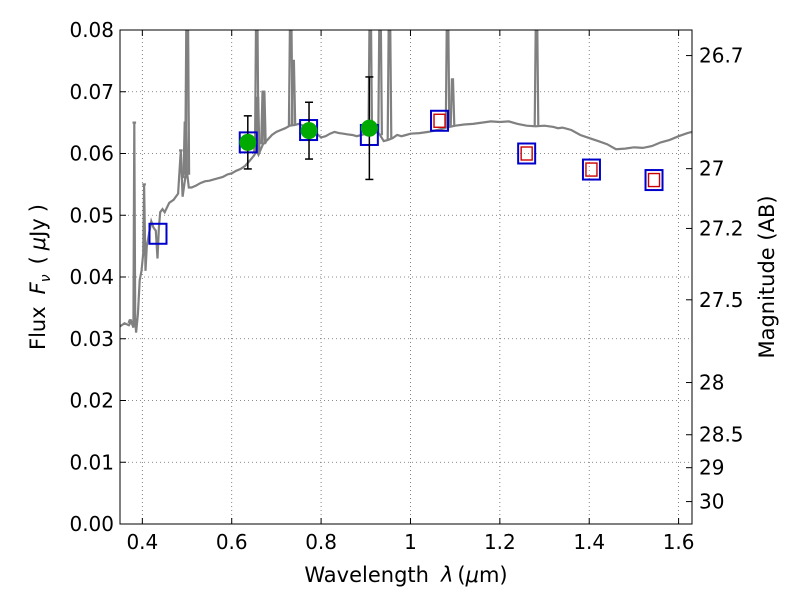 The image size is (800, 600). I want to click on x-tick-label: 1, so click(410, 542).